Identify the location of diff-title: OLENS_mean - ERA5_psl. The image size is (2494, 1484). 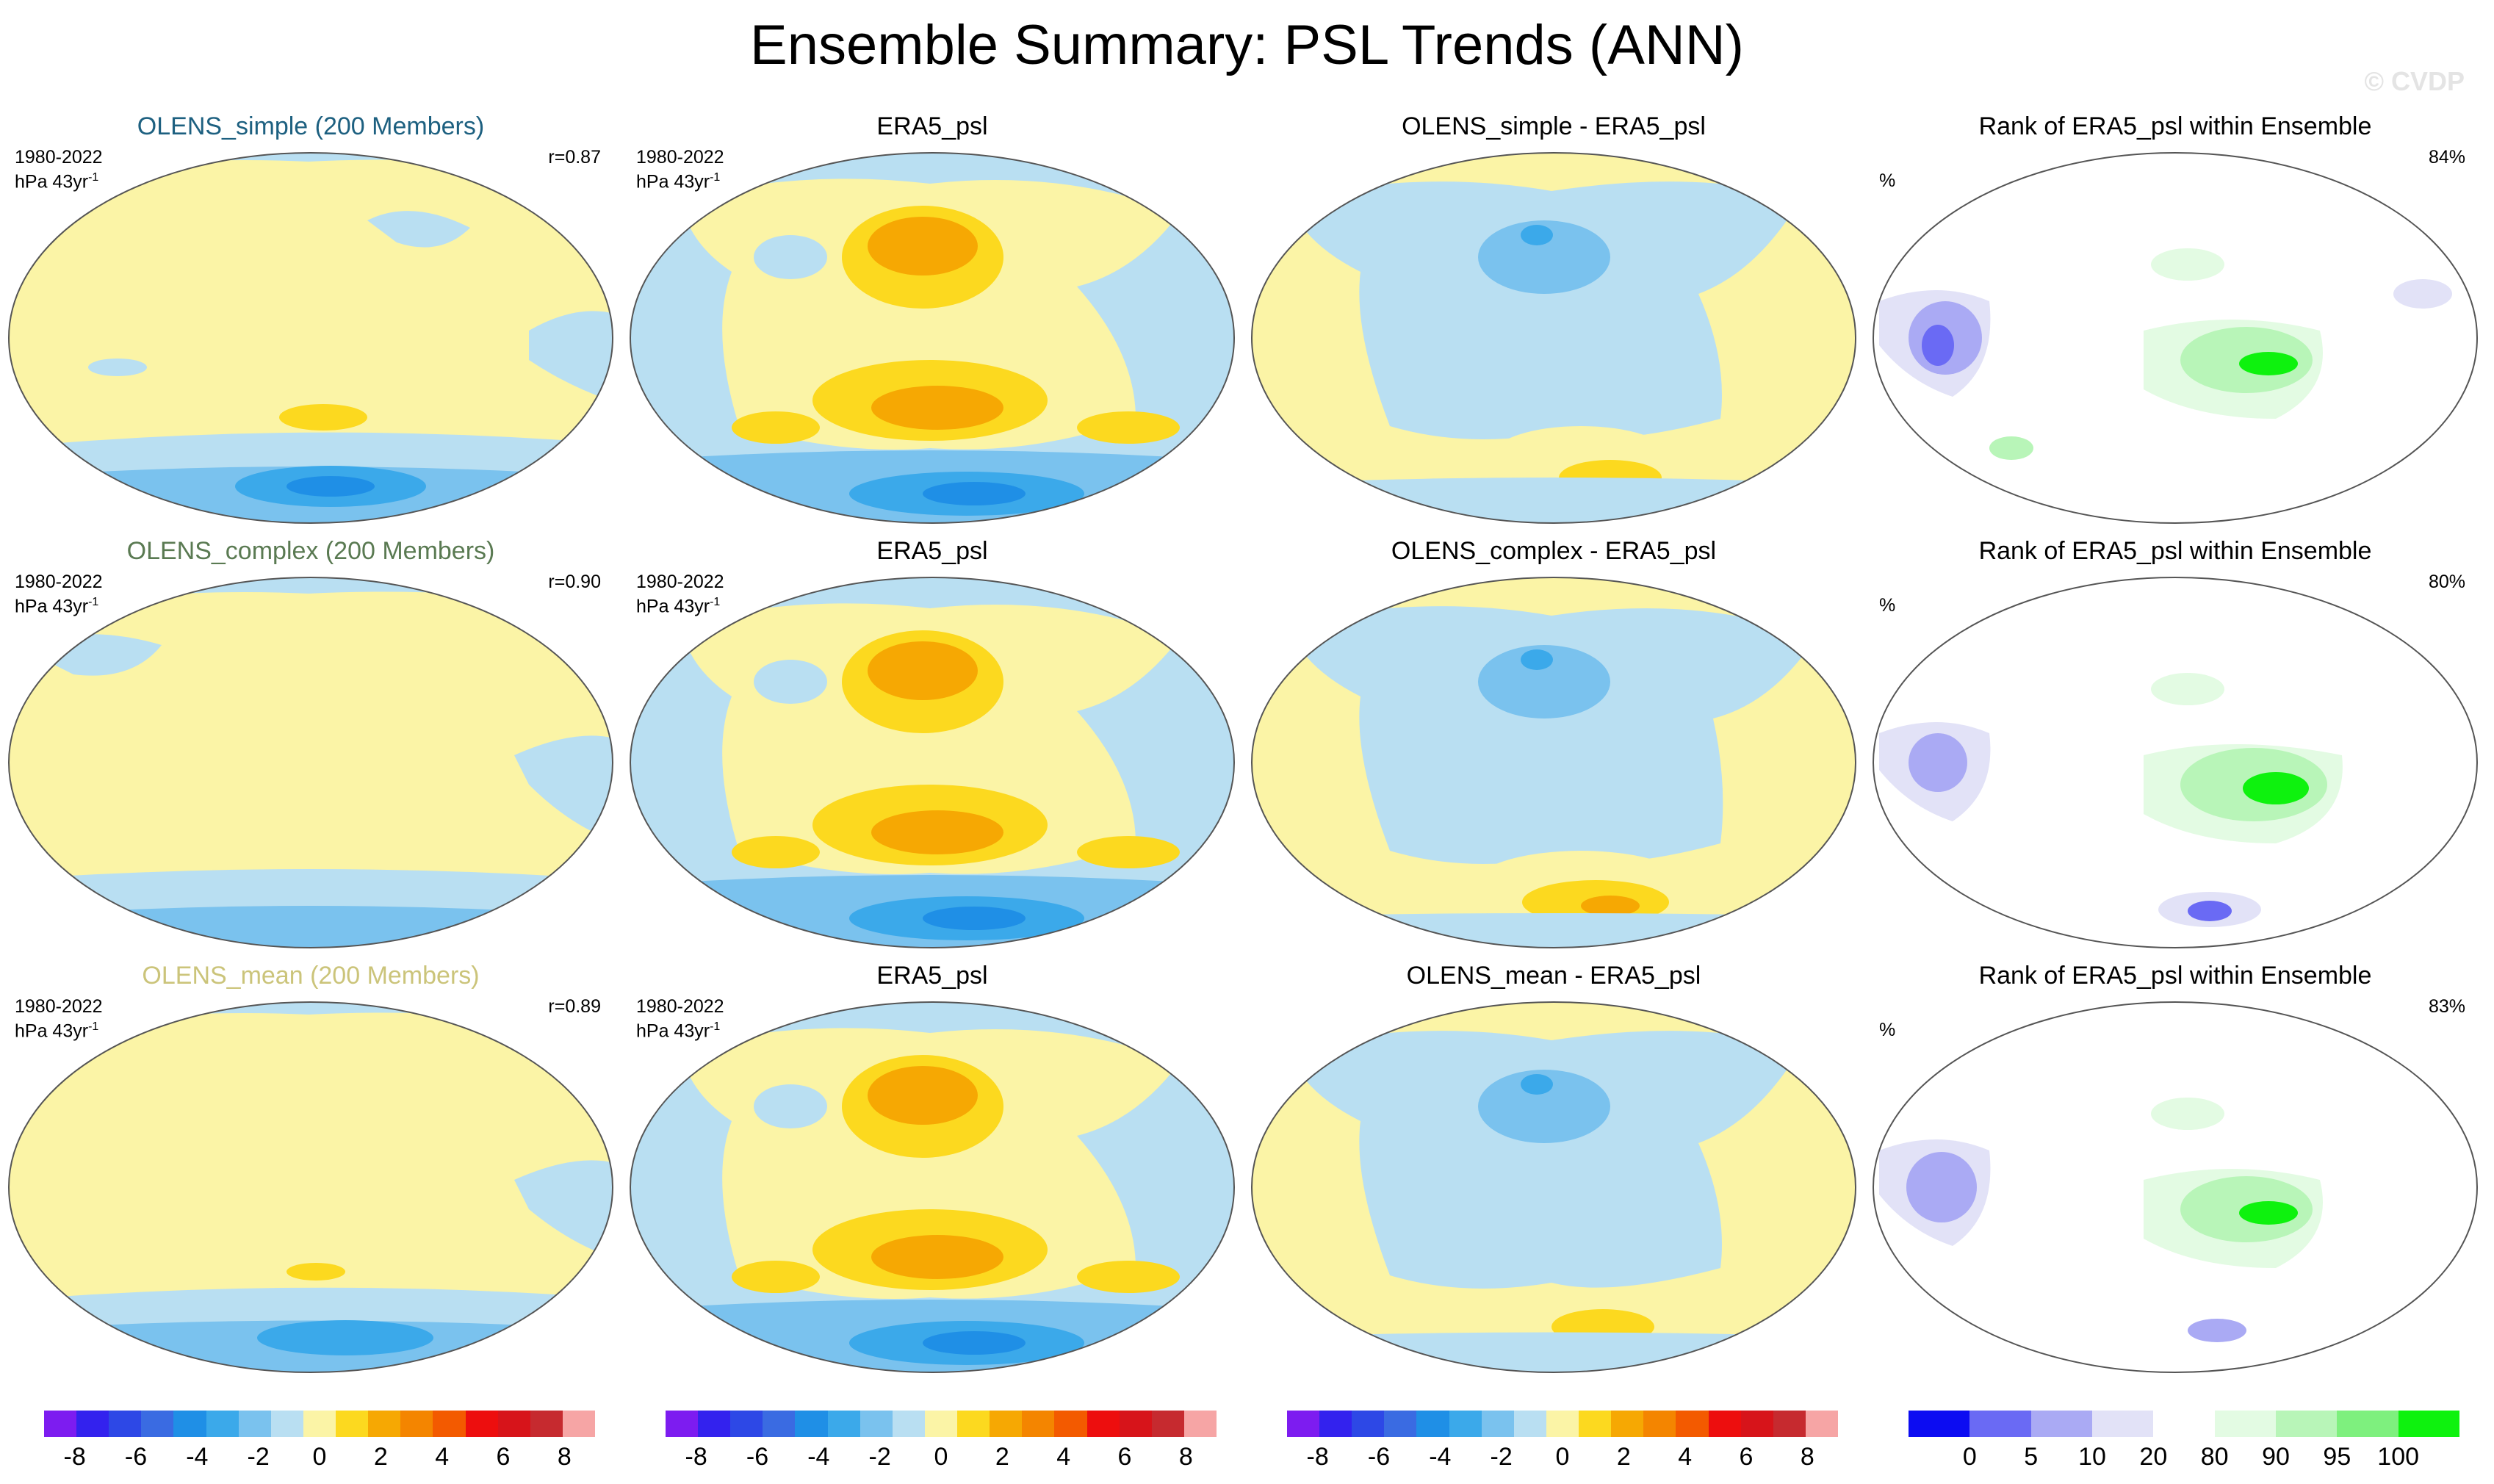
(1553, 976).